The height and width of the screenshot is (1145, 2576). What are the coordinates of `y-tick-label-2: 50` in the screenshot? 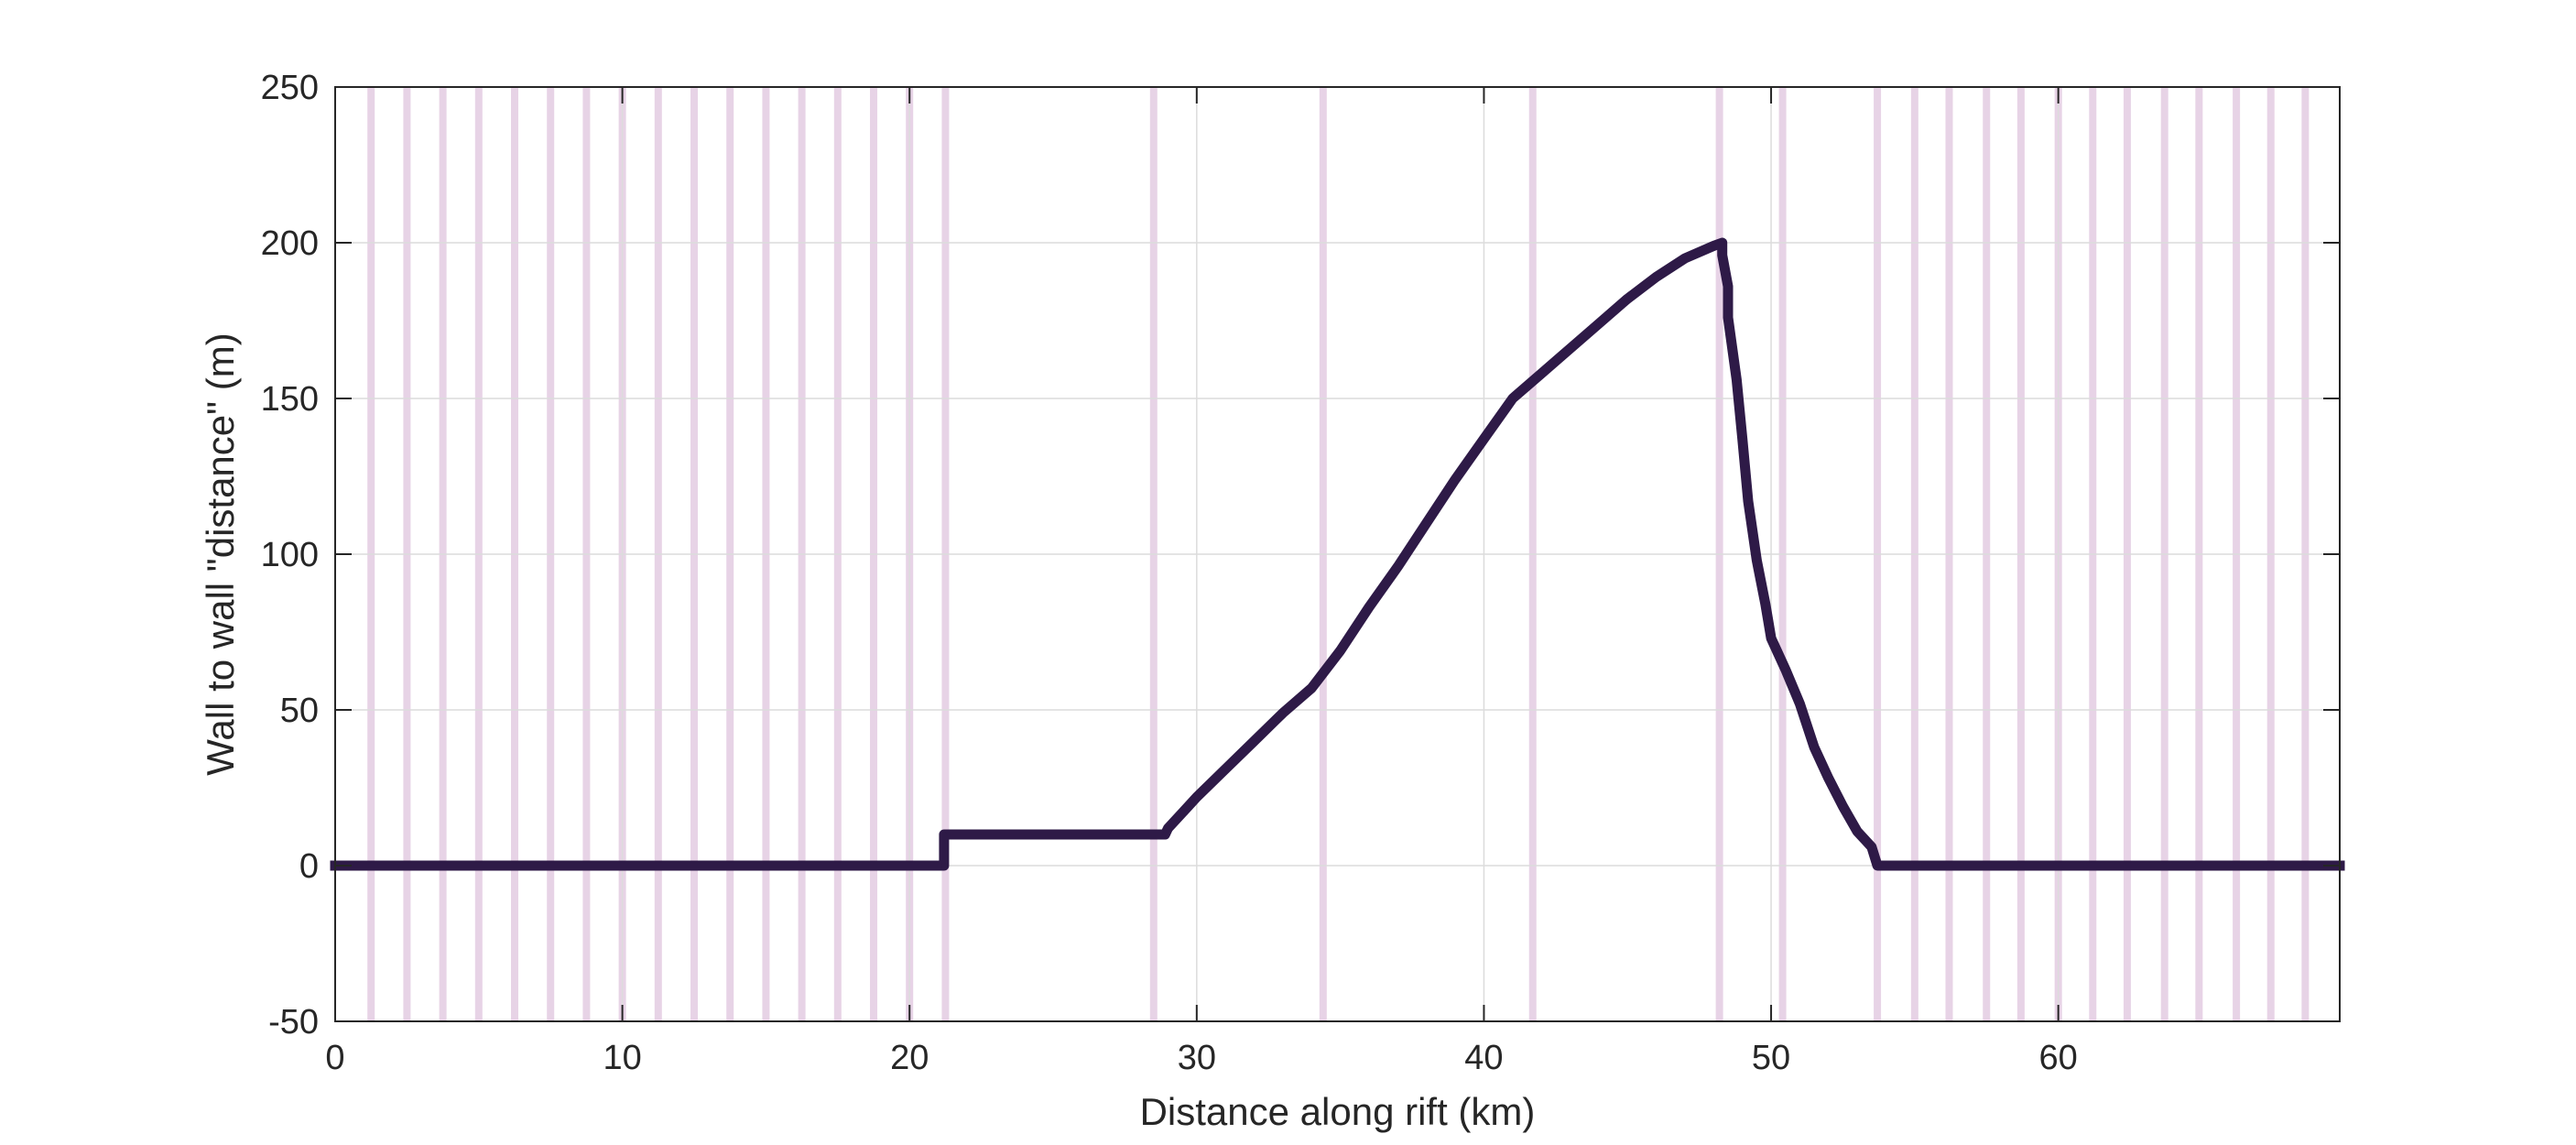 It's located at (299, 711).